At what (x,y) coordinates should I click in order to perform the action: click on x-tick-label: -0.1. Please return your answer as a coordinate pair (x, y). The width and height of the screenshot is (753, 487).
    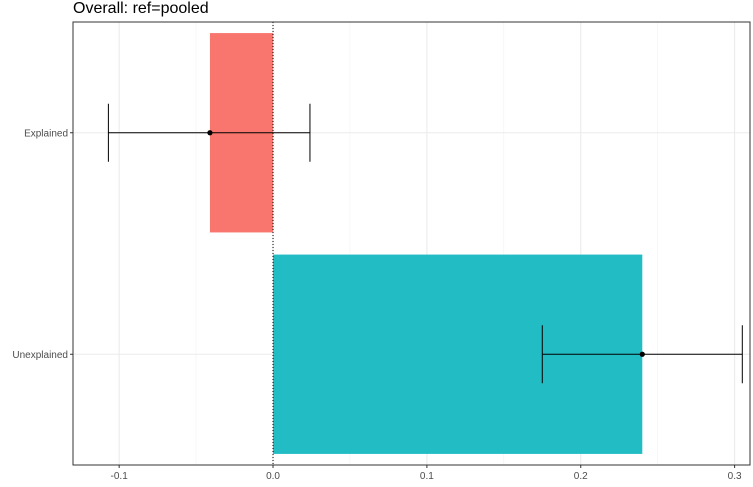
    Looking at the image, I should click on (120, 476).